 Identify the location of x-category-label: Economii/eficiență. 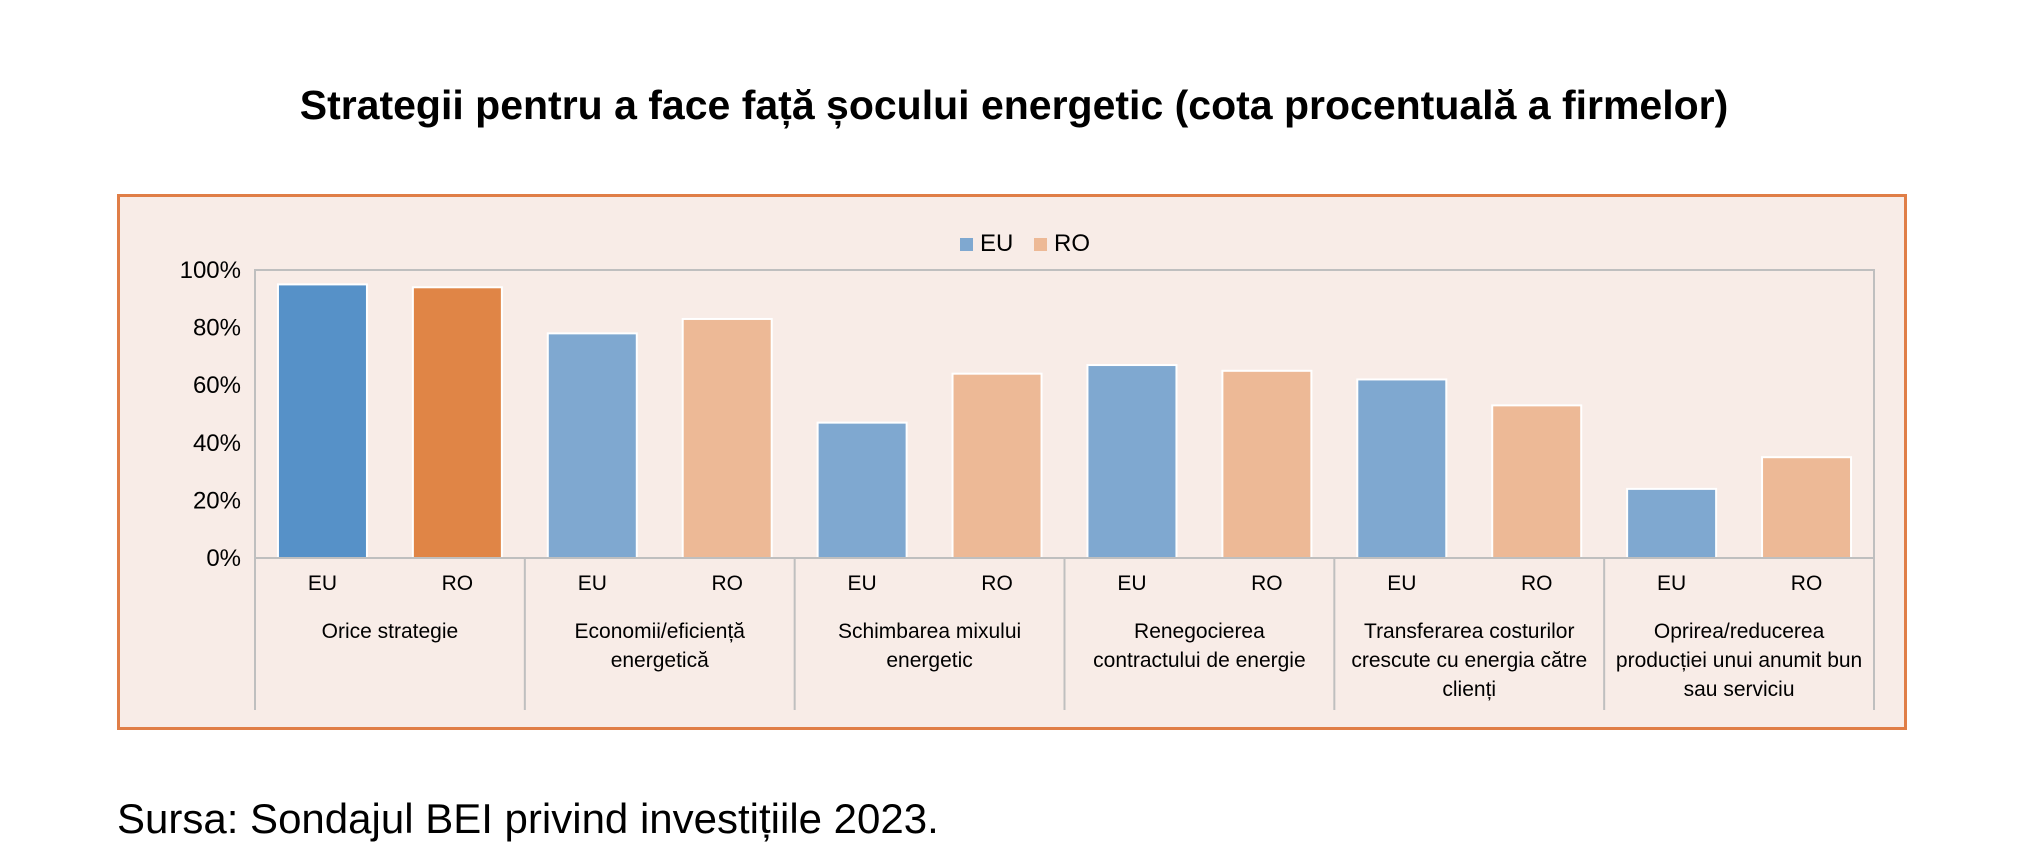
(660, 631).